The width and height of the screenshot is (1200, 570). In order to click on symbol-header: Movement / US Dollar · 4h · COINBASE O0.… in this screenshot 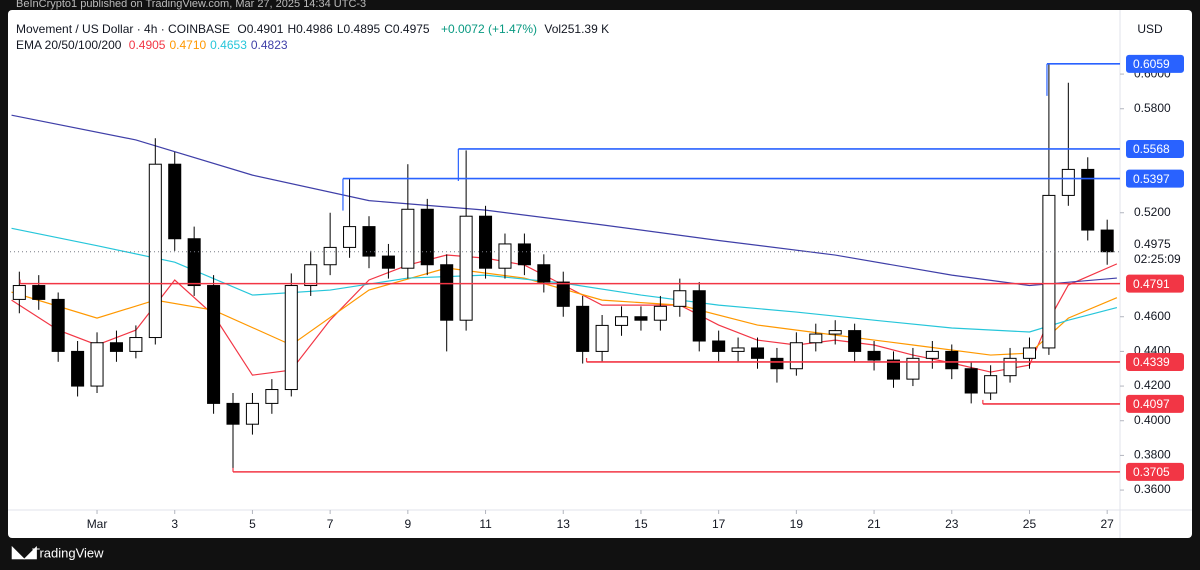, I will do `click(314, 29)`.